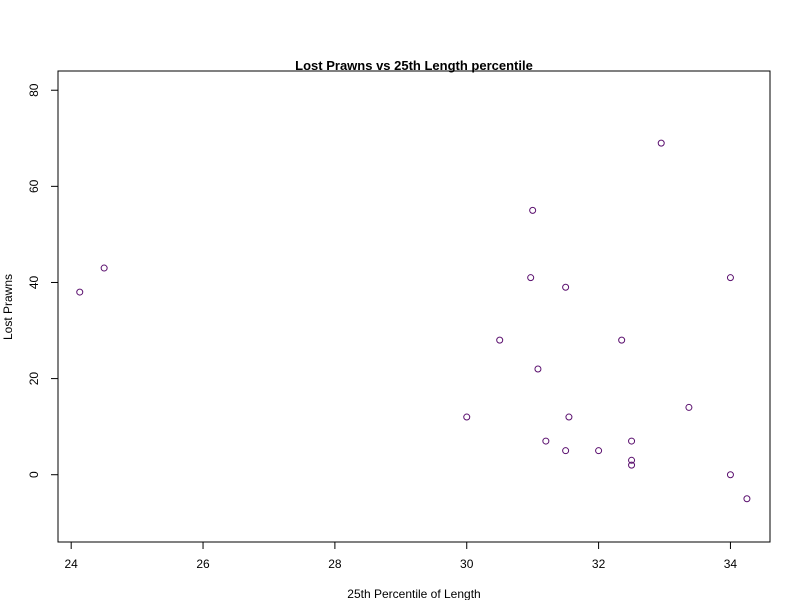 The width and height of the screenshot is (800, 600). I want to click on x-tick-label: 24, so click(72, 564).